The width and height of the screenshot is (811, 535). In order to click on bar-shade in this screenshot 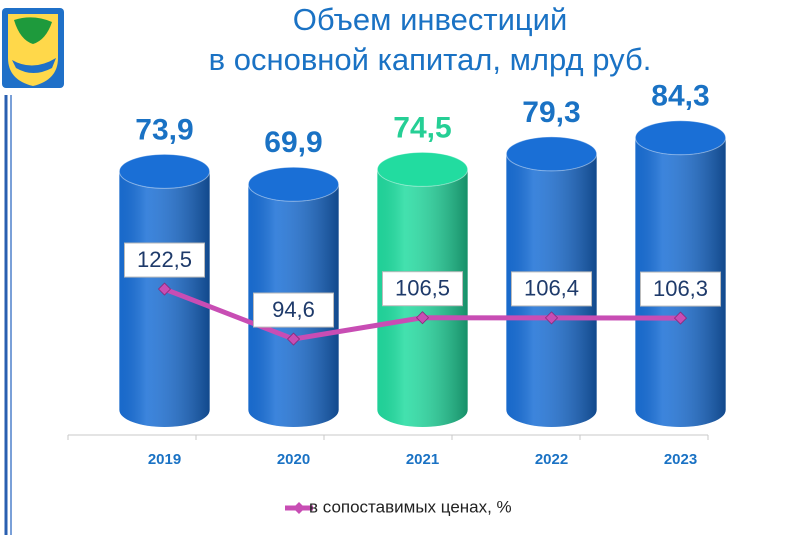, I will do `click(164, 299)`.